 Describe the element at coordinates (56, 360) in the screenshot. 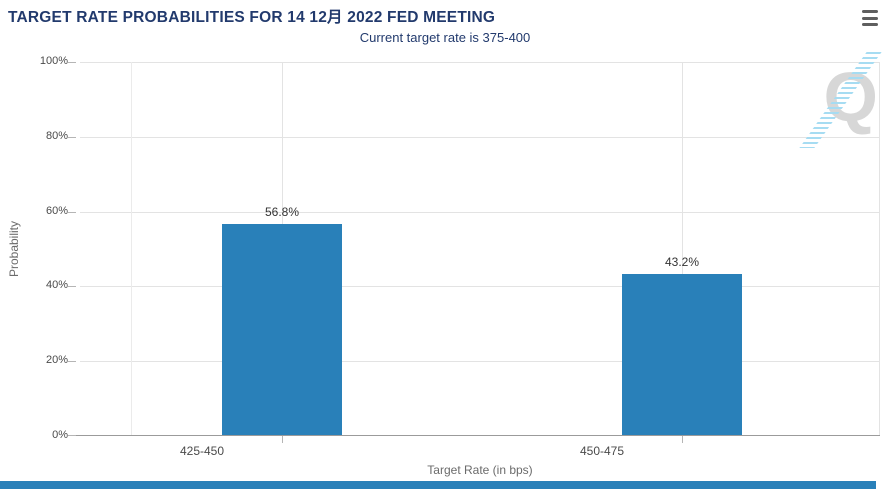

I see `y-tick-label-20: 20%` at that location.